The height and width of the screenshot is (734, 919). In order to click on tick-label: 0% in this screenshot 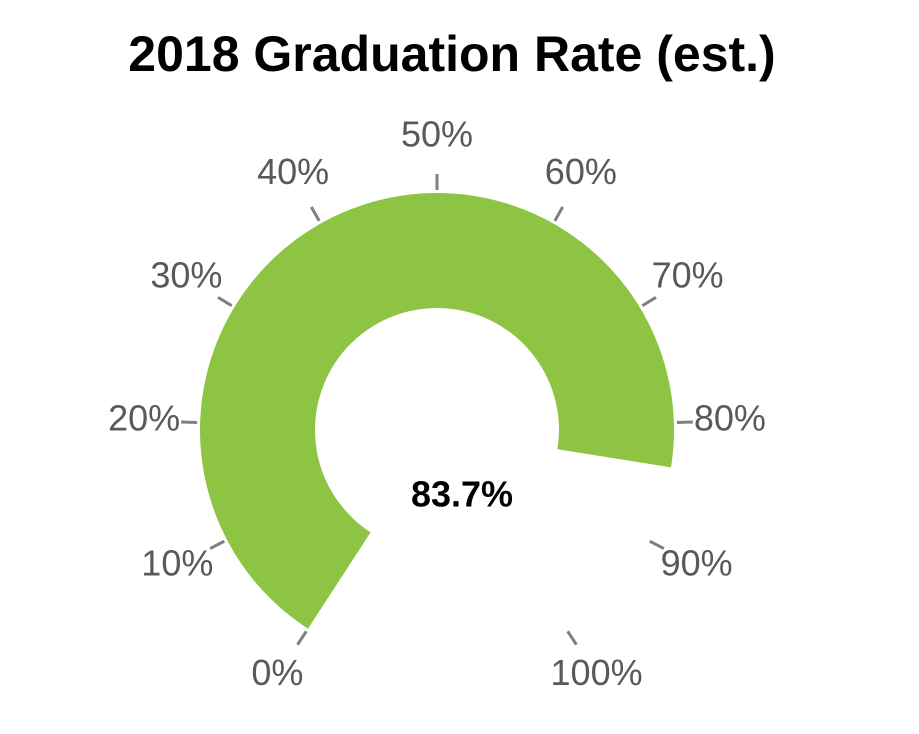, I will do `click(277, 672)`.